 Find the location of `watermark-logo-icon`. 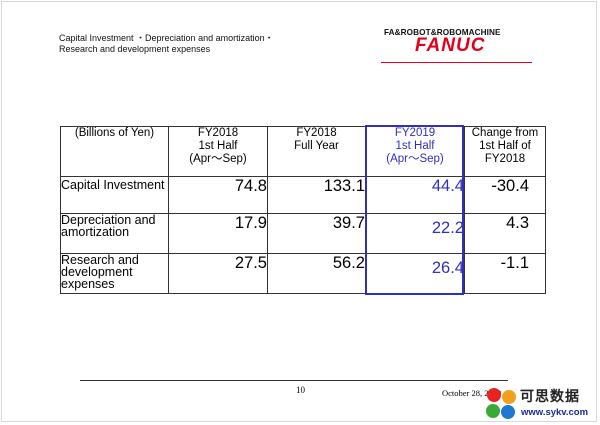

watermark-logo-icon is located at coordinates (503, 404).